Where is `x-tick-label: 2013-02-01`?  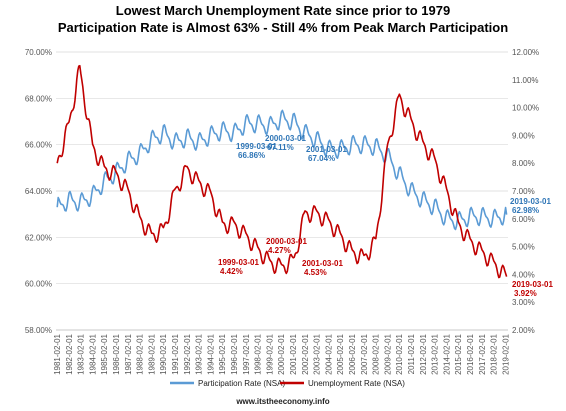 x-tick-label: 2013-02-01 is located at coordinates (435, 353).